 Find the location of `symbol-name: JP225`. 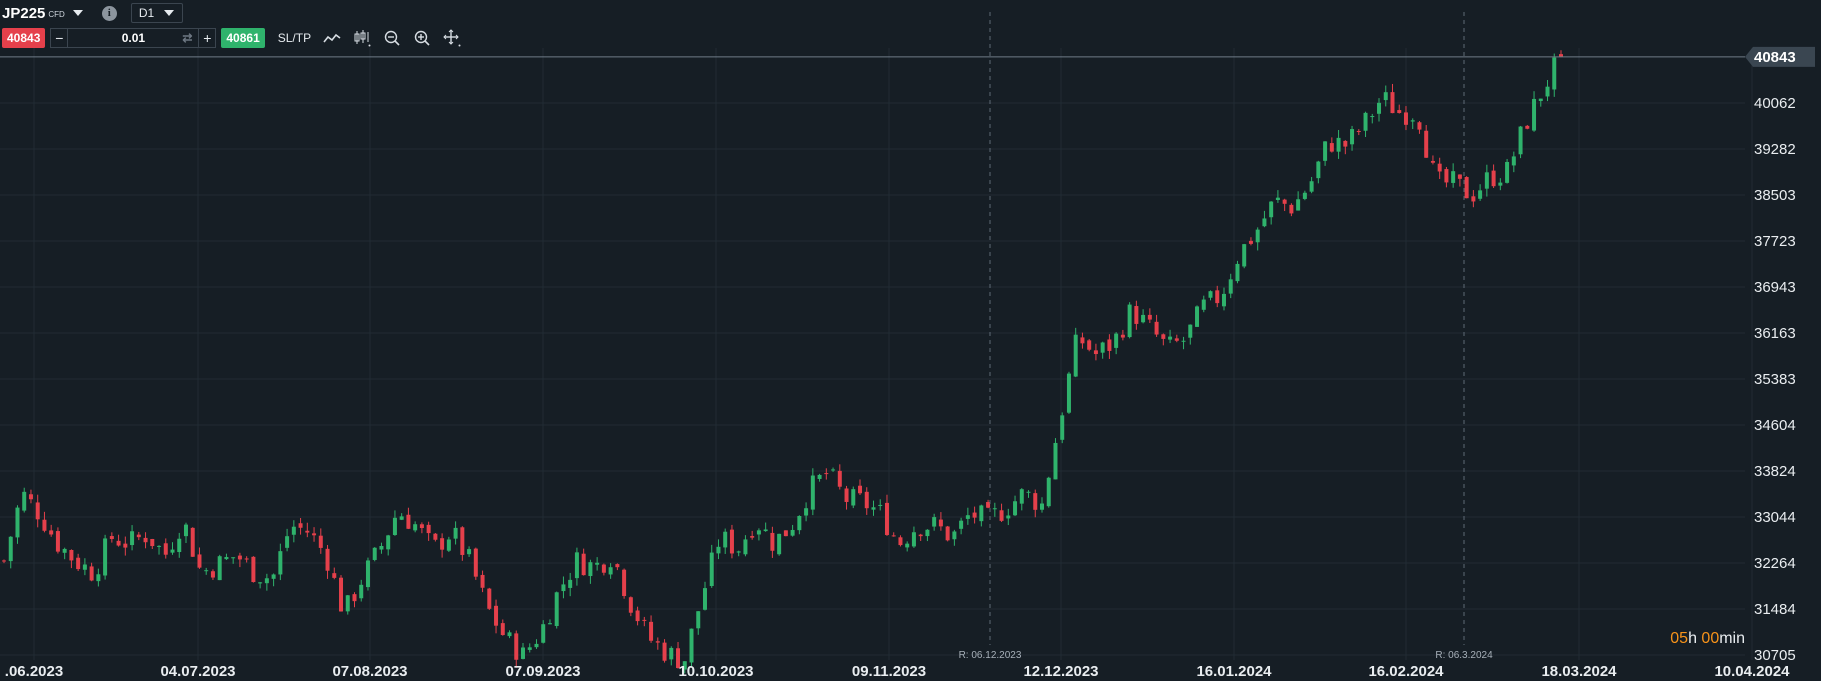

symbol-name: JP225 is located at coordinates (24, 13).